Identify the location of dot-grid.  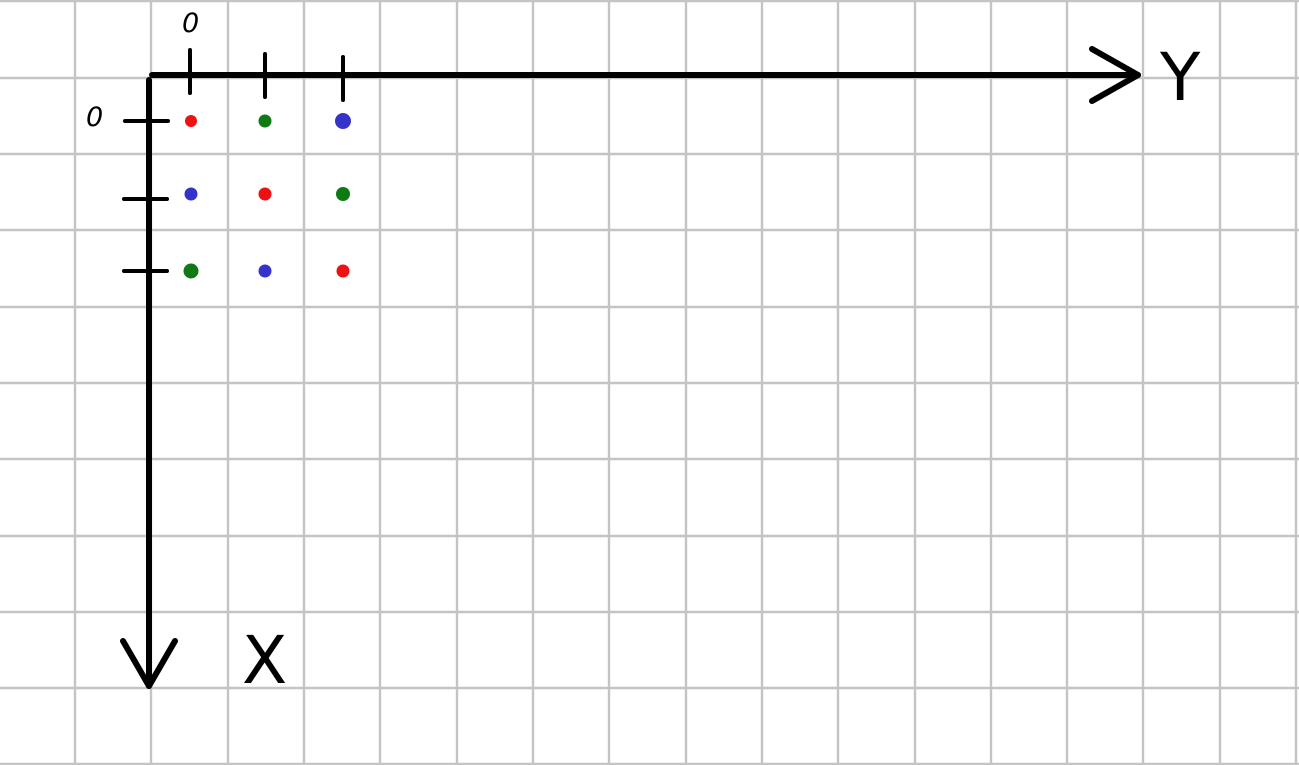
(267, 196).